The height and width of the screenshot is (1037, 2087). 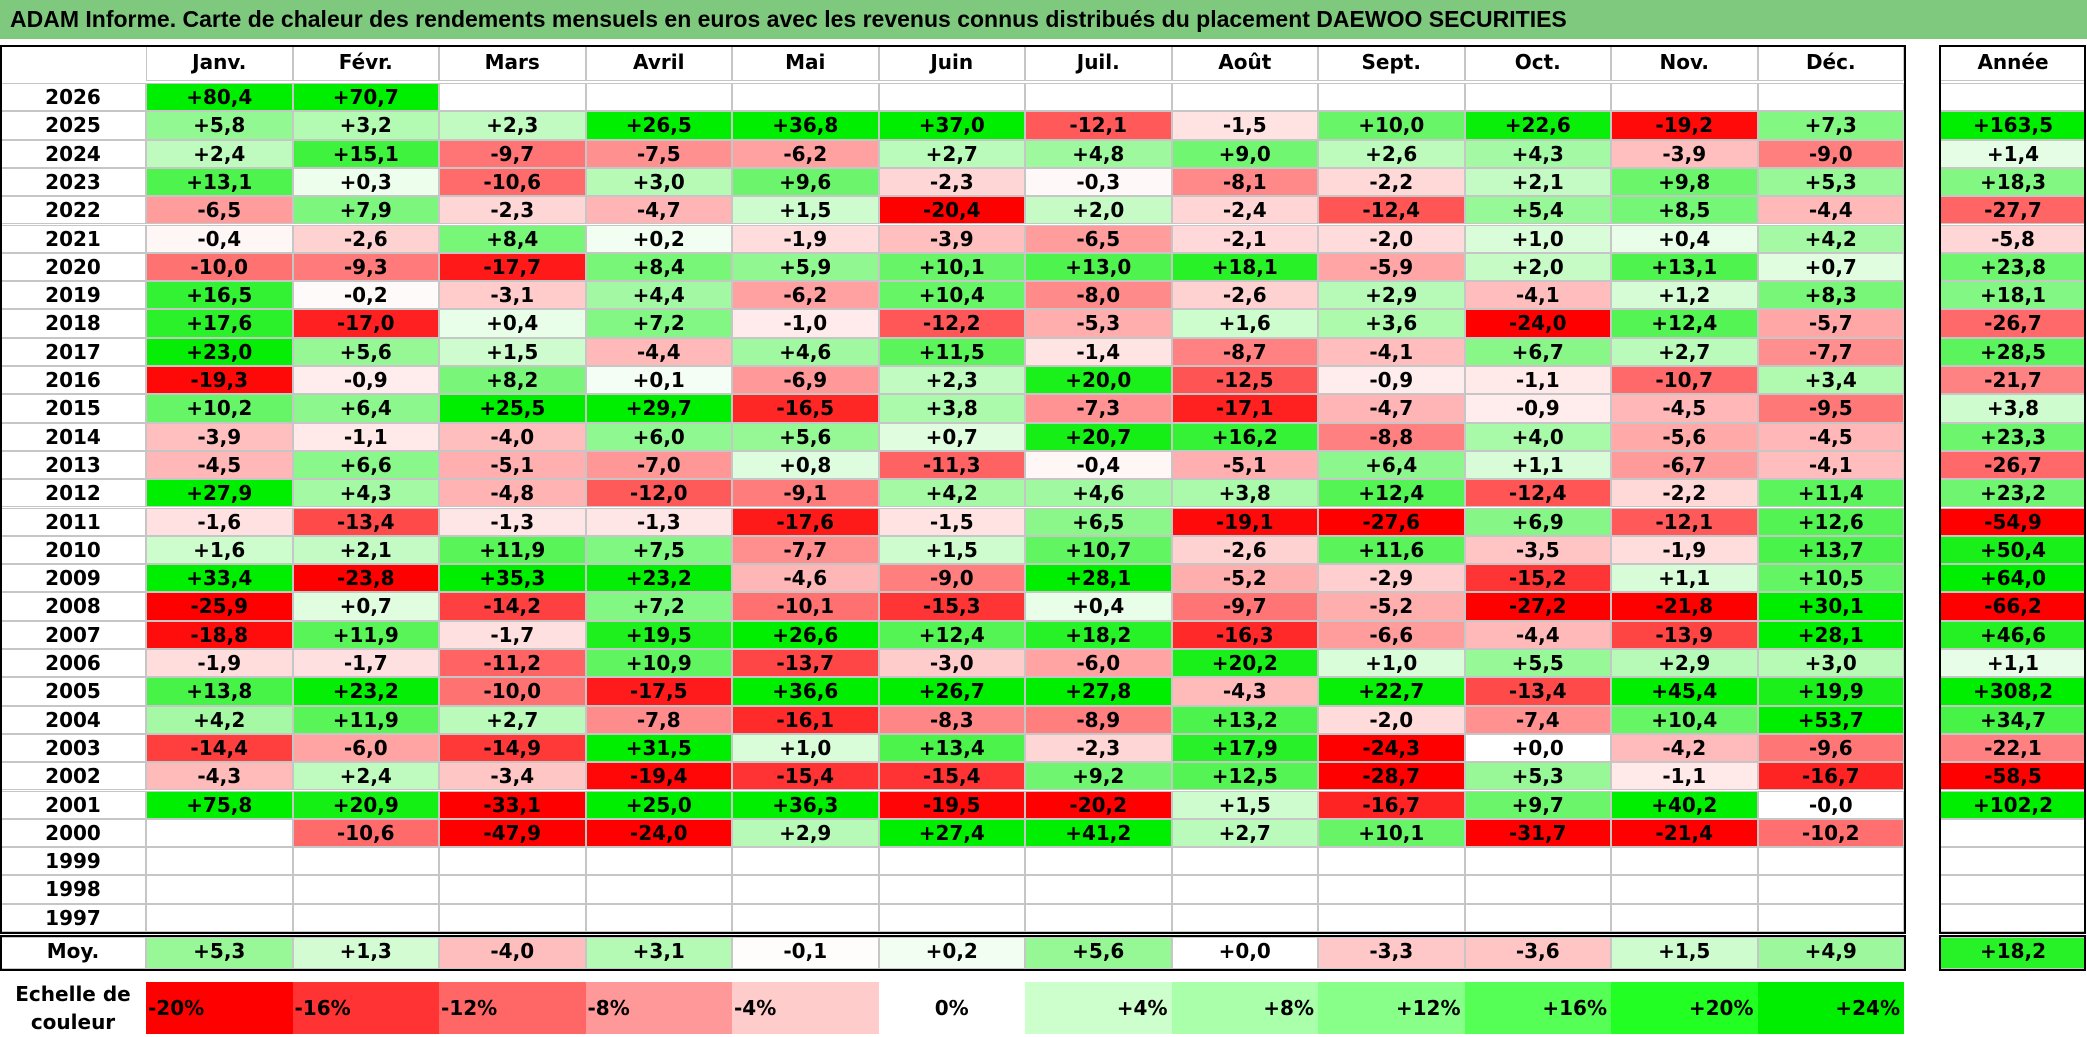 I want to click on heatmap-cell: -10,2, so click(x=1830, y=833).